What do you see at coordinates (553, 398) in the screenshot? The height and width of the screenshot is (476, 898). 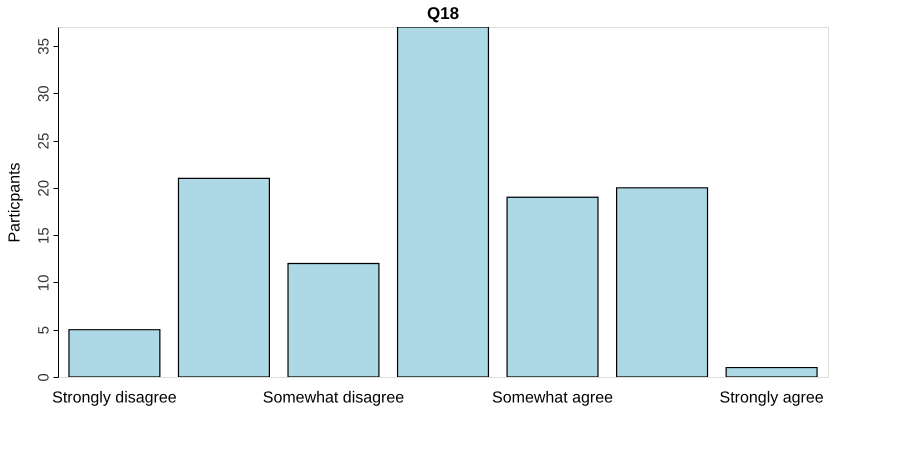 I see `x-tick-label: Somewhat agree` at bounding box center [553, 398].